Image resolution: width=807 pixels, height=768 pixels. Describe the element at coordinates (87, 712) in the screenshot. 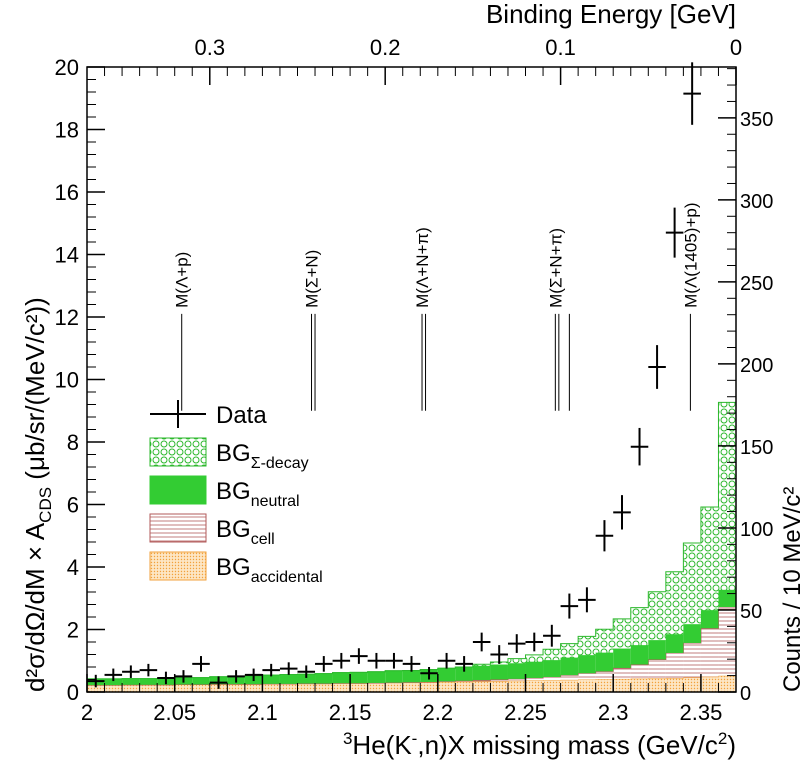

I see `bottom-tick-label: 2` at that location.